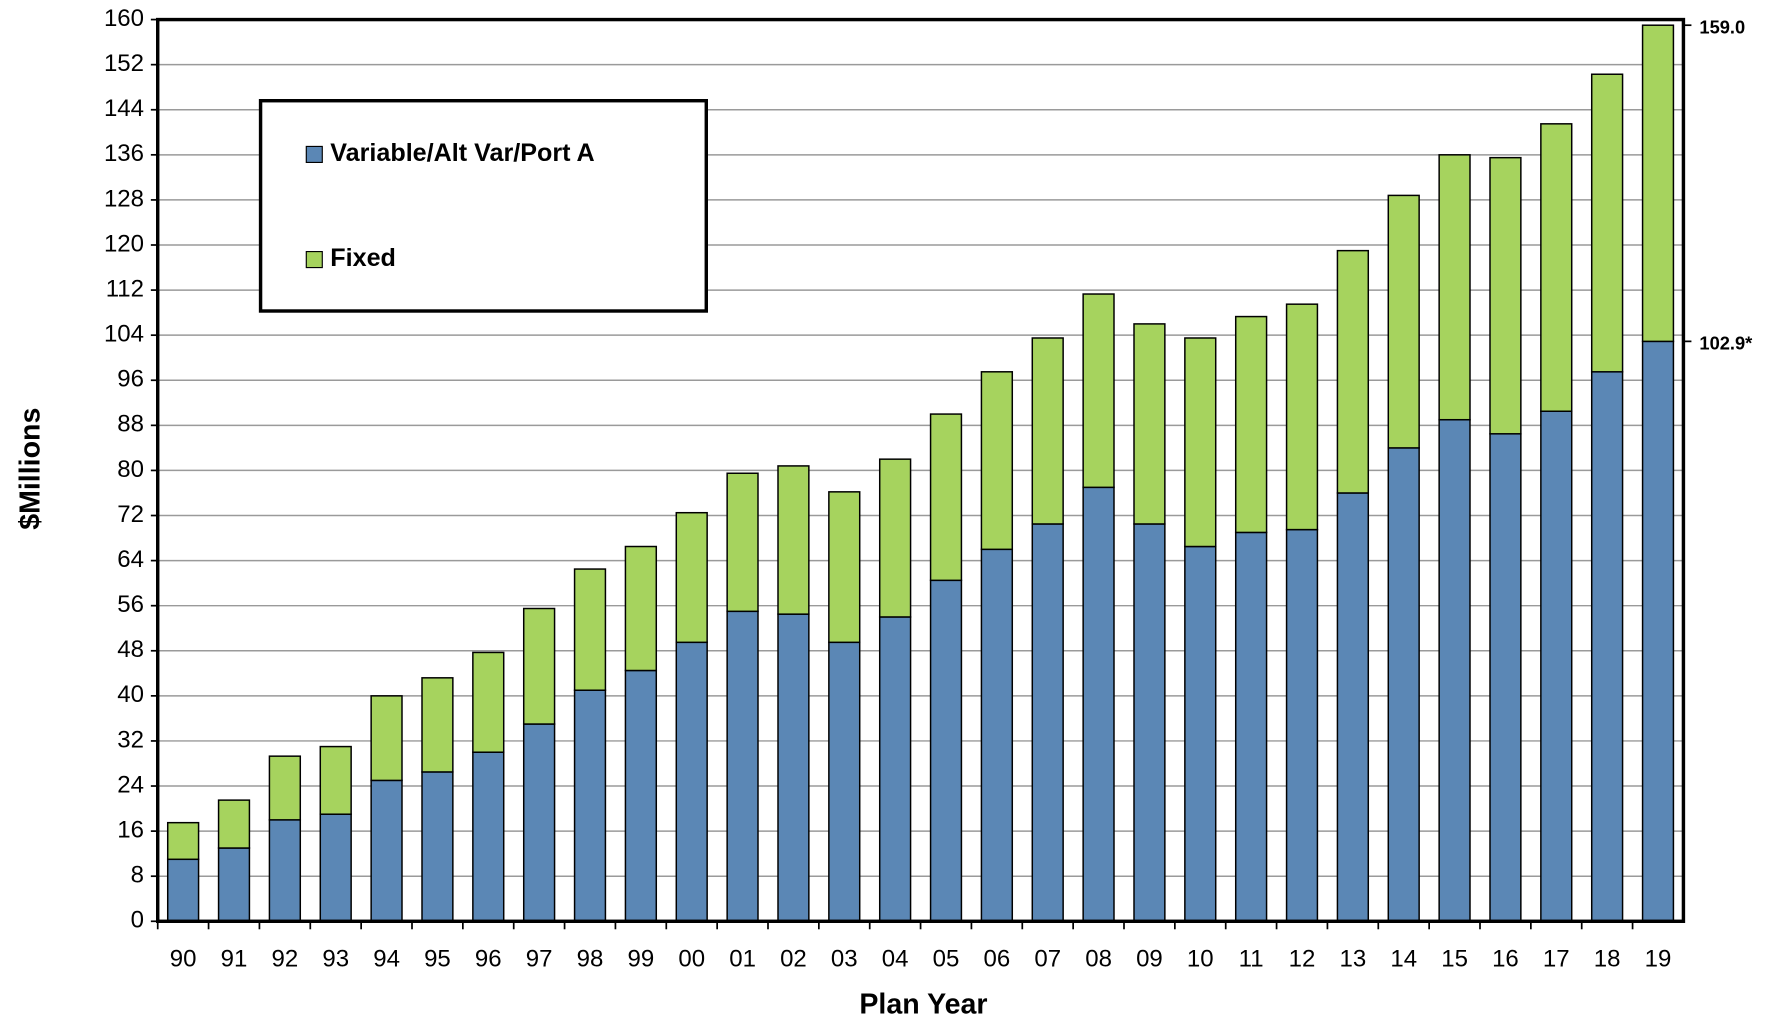  I want to click on x-tick-label: 18, so click(1607, 958).